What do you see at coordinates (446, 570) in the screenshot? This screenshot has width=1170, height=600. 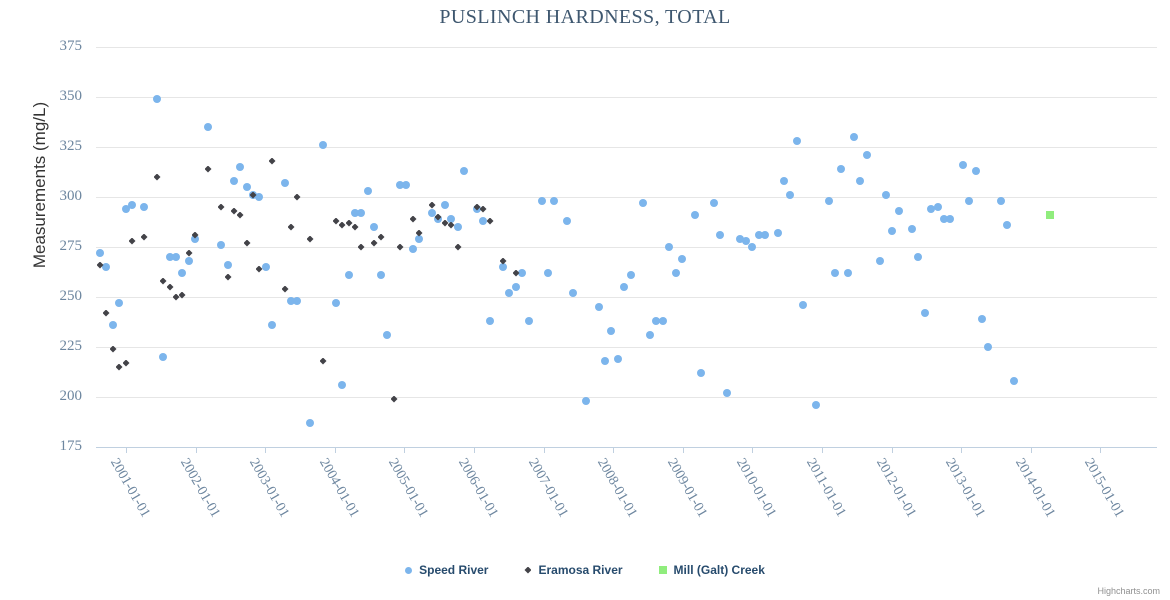 I see `legend-item-speed-river: Speed River` at bounding box center [446, 570].